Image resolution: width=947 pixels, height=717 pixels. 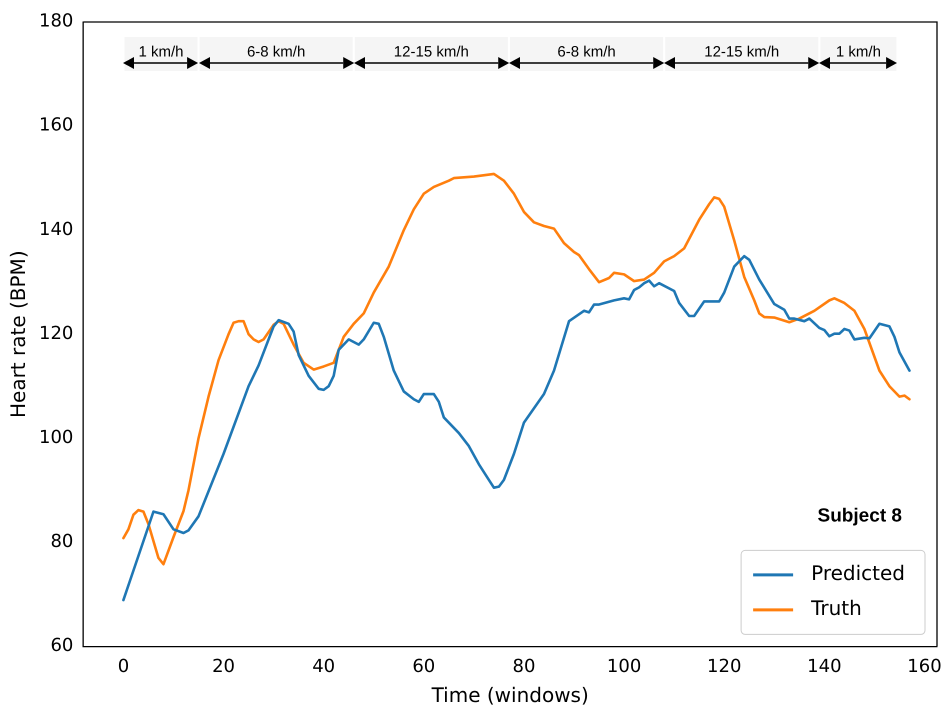 I want to click on x-tick-label: 20, so click(x=223, y=666).